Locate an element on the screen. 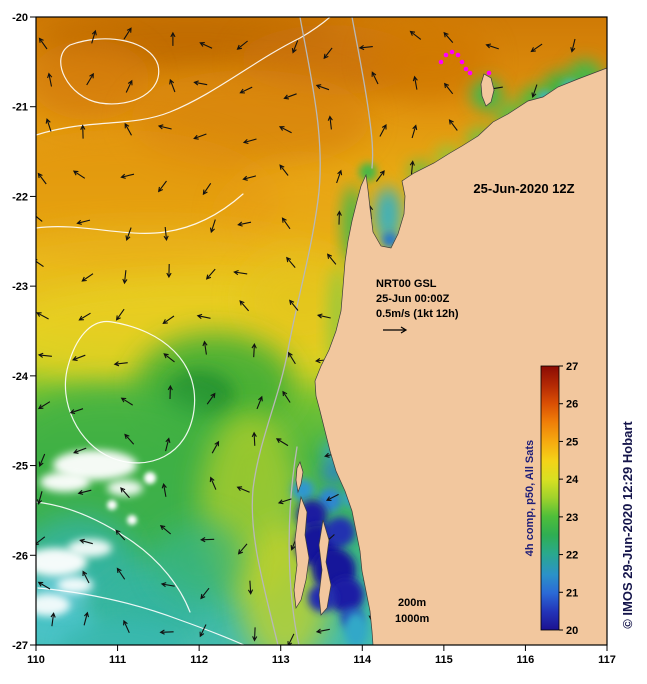  colorbar-tick-label: 21 is located at coordinates (572, 593).